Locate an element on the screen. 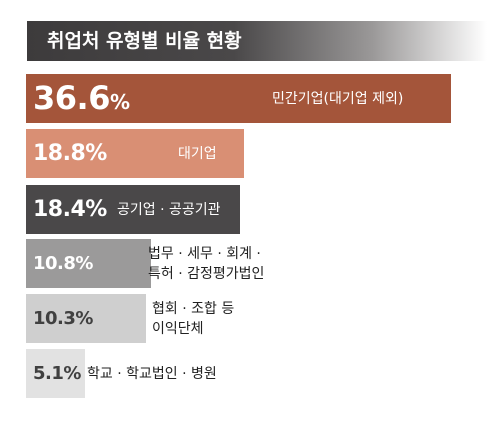 The width and height of the screenshot is (500, 421). category-label: 공기업 · 공공기관 is located at coordinates (169, 210).